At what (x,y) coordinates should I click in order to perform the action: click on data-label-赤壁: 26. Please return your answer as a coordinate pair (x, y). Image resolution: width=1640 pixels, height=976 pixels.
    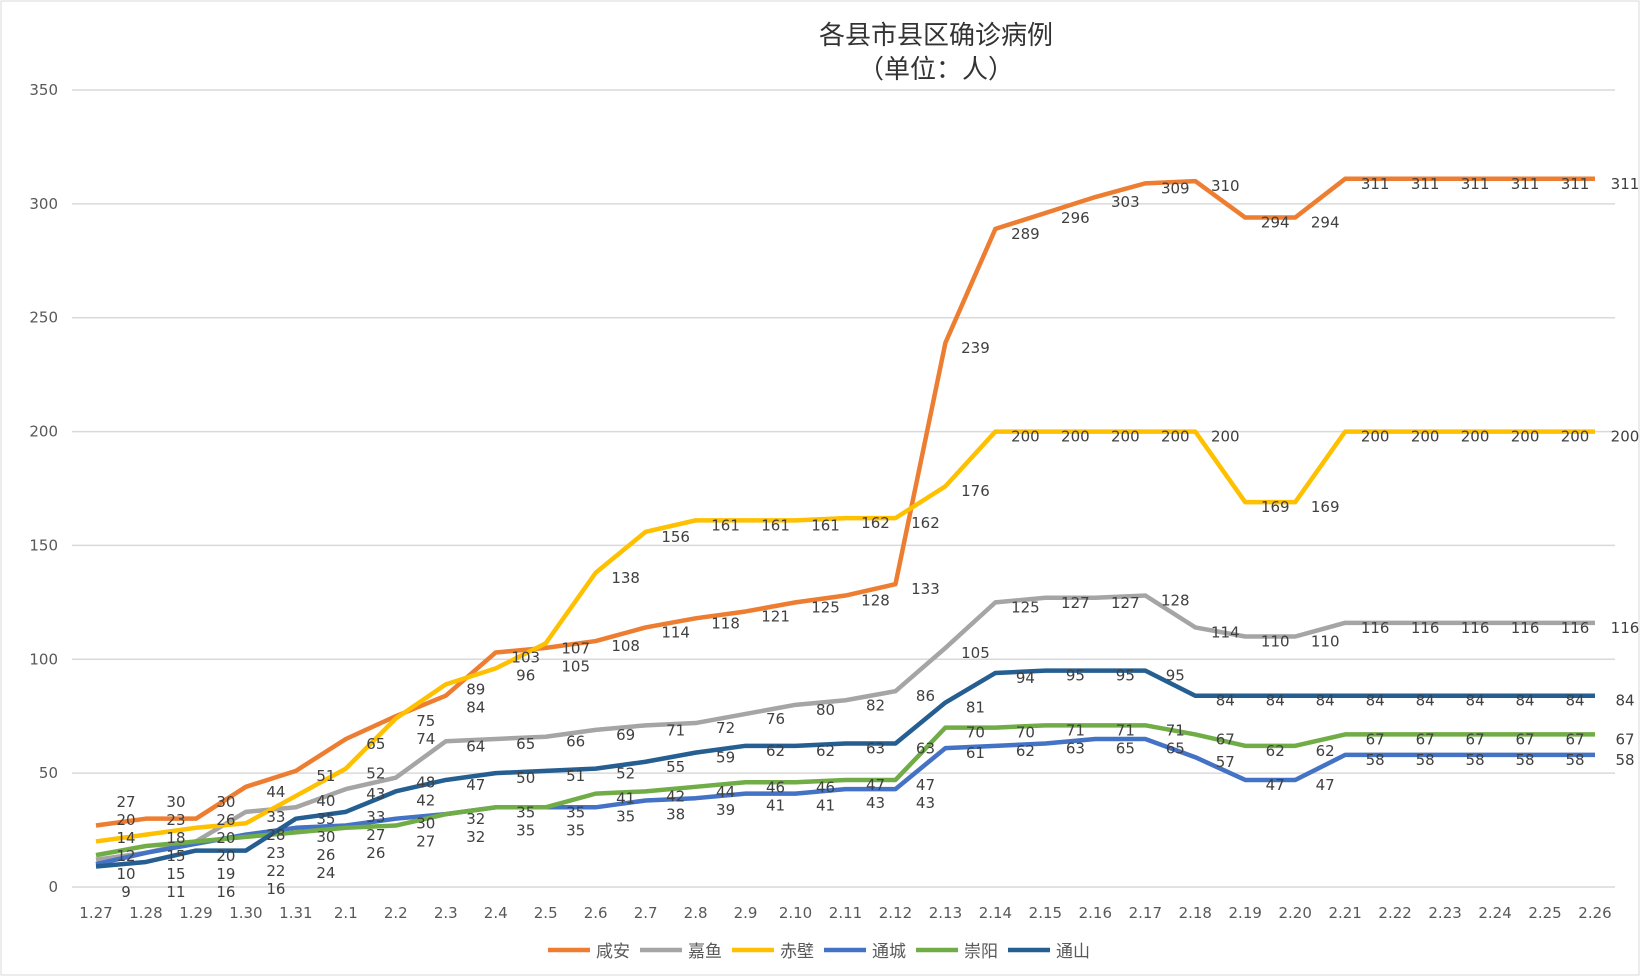
    Looking at the image, I should click on (225, 820).